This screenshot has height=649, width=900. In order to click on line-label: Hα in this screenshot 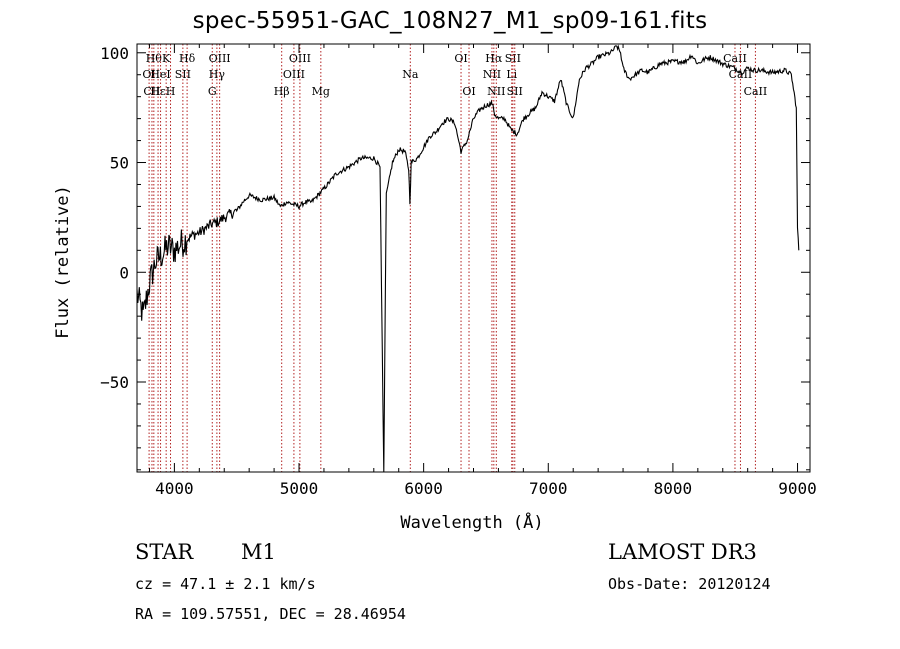, I will do `click(494, 58)`.